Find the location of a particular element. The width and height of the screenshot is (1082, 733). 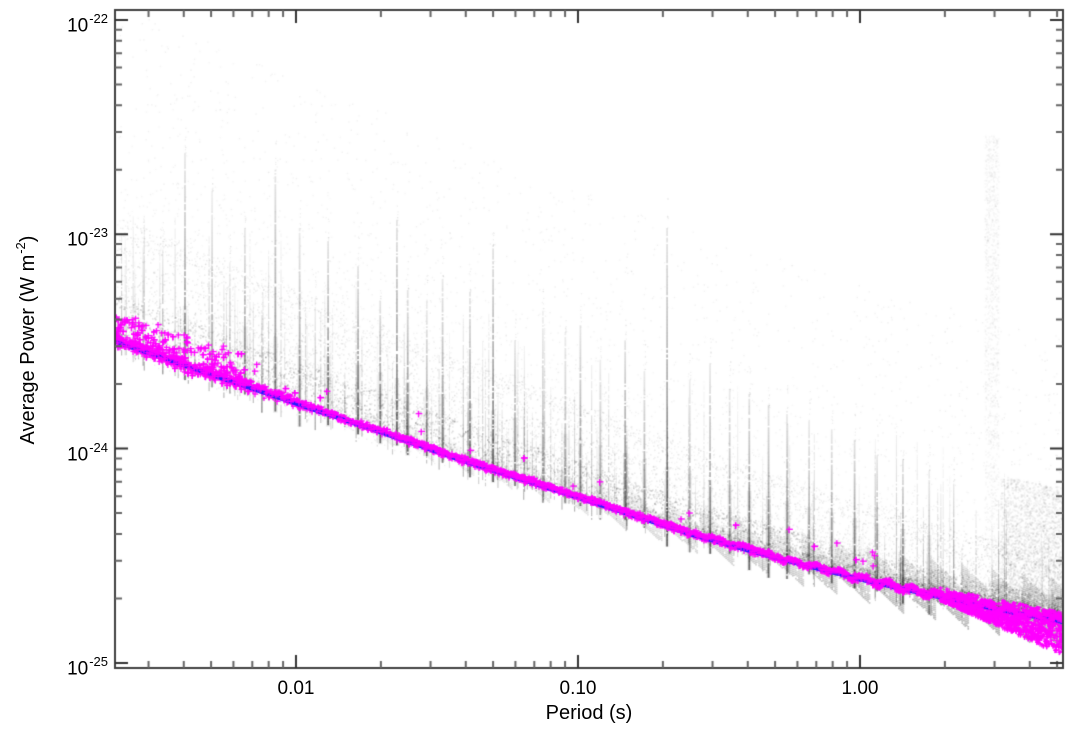

y-tick-label-1e-23: 10-23 is located at coordinates (87, 238).